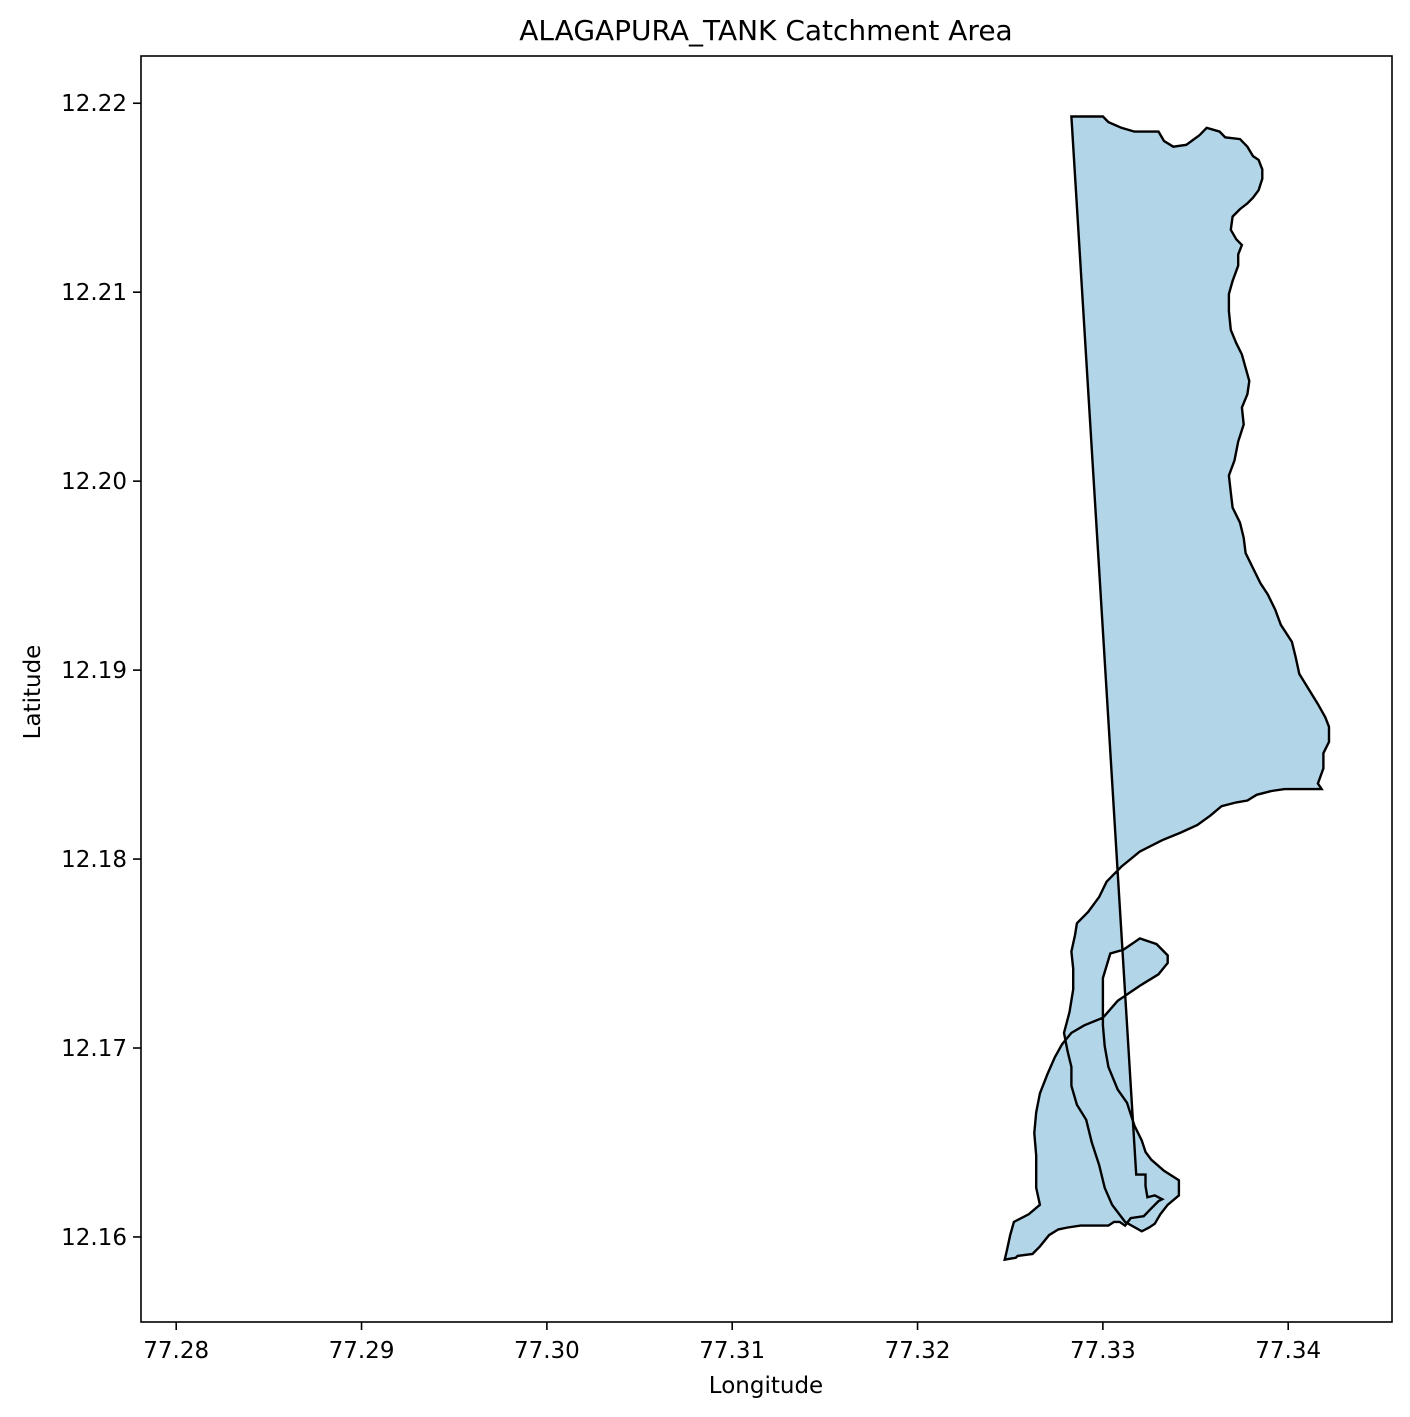 This screenshot has width=1410, height=1417. I want to click on y-axis-label: Latitude, so click(33, 692).